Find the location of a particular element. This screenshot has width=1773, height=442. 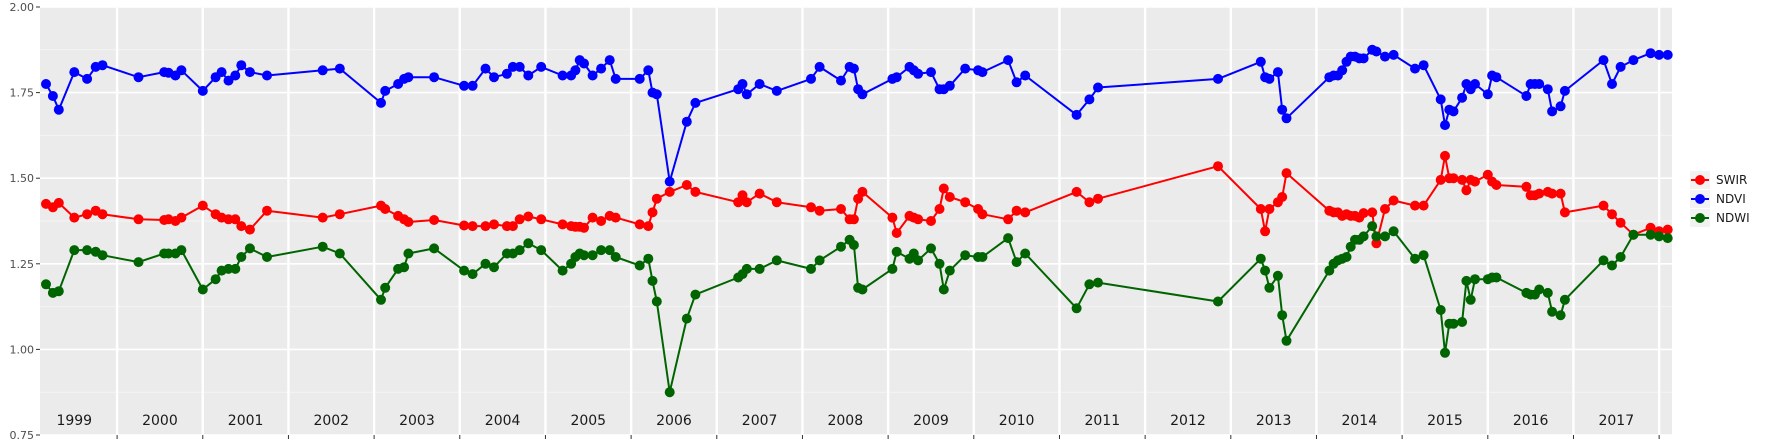

legend: SWIR NDVI NDWI is located at coordinates (1720, 199).